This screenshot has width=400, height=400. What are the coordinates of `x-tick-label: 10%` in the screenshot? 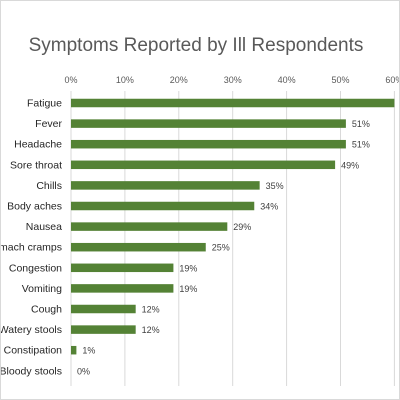 It's located at (125, 80).